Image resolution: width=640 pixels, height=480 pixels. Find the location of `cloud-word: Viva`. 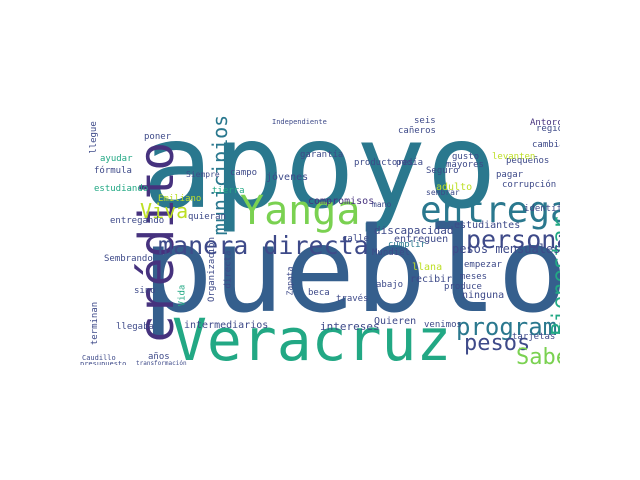

cloud-word: Viva is located at coordinates (164, 211).